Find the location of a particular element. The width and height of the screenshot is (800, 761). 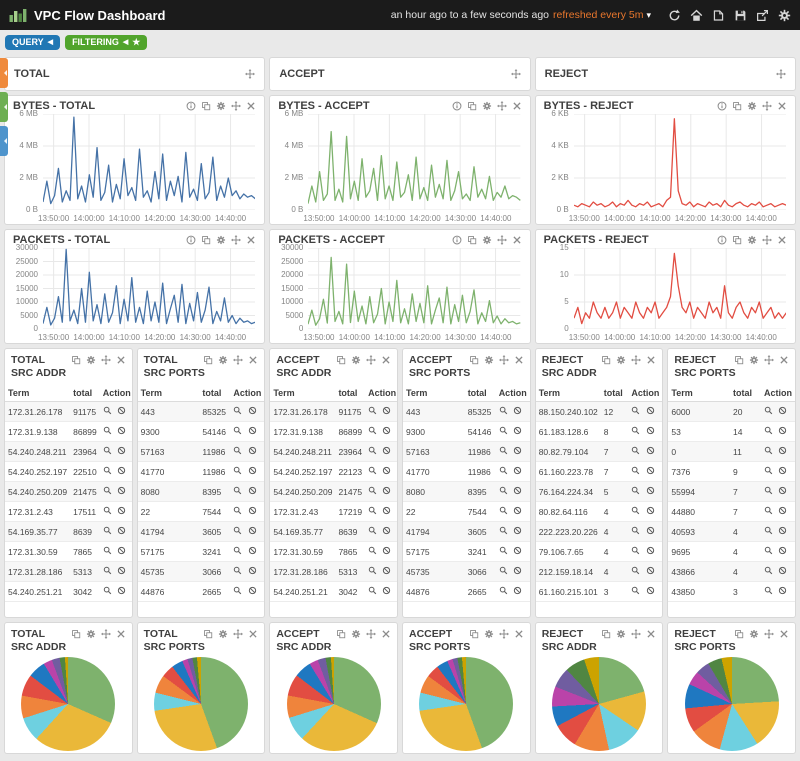

filtering-pill: FILTERING ◀ ★ is located at coordinates (106, 42).